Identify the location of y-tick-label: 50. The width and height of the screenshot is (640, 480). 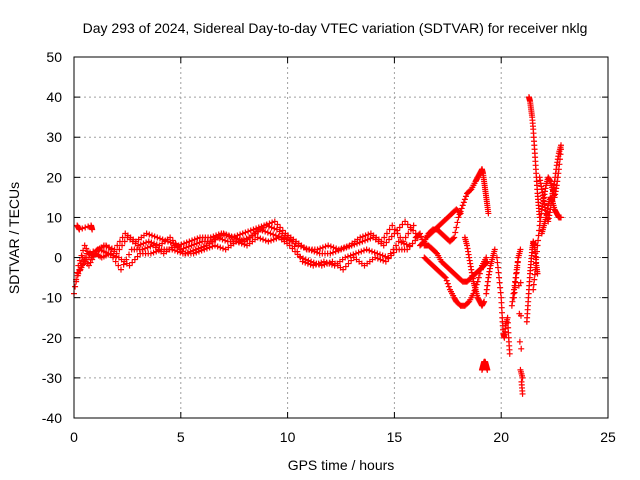
(54, 57).